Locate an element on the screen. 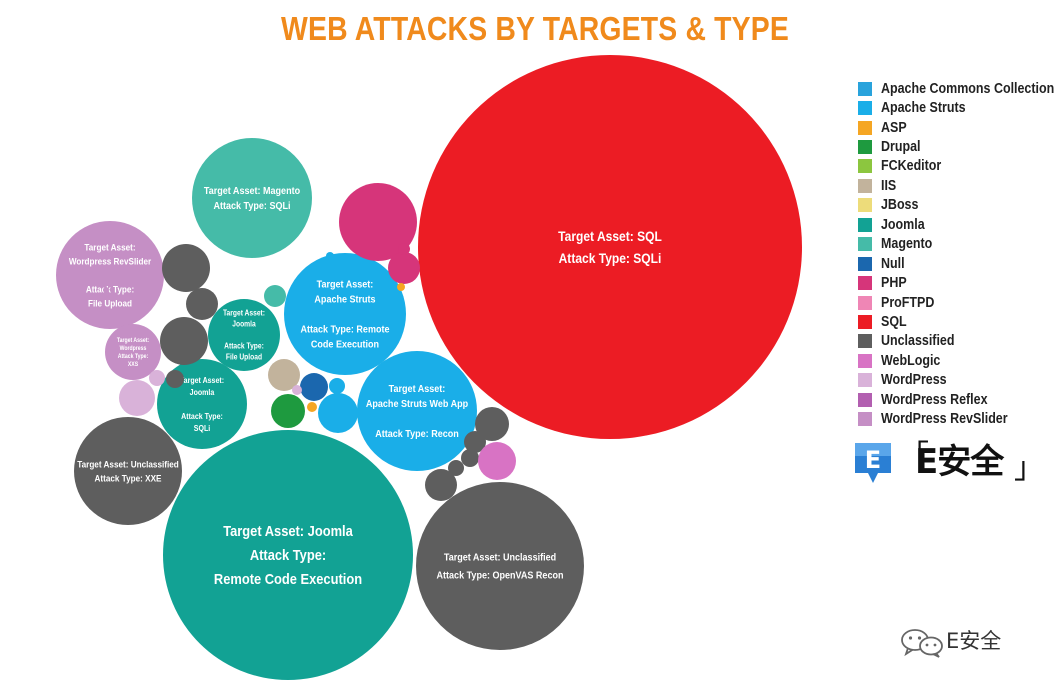 This screenshot has height=688, width=1058. bubble-wordpress-revslider: Target Asset: Wordpress Attack Type: XXS is located at coordinates (133, 352).